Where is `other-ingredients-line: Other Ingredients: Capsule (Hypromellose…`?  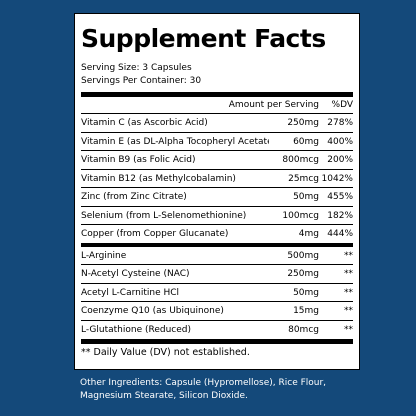
other-ingredients-line: Other Ingredients: Capsule (Hypromellose… is located at coordinates (203, 383).